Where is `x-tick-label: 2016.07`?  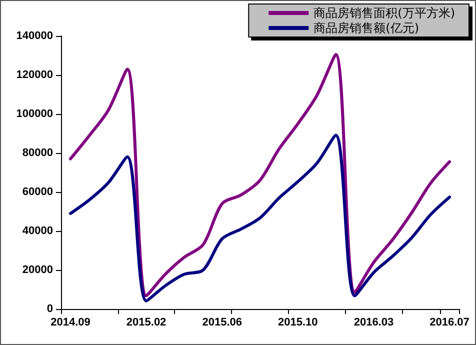 x-tick-label: 2016.07 is located at coordinates (450, 322).